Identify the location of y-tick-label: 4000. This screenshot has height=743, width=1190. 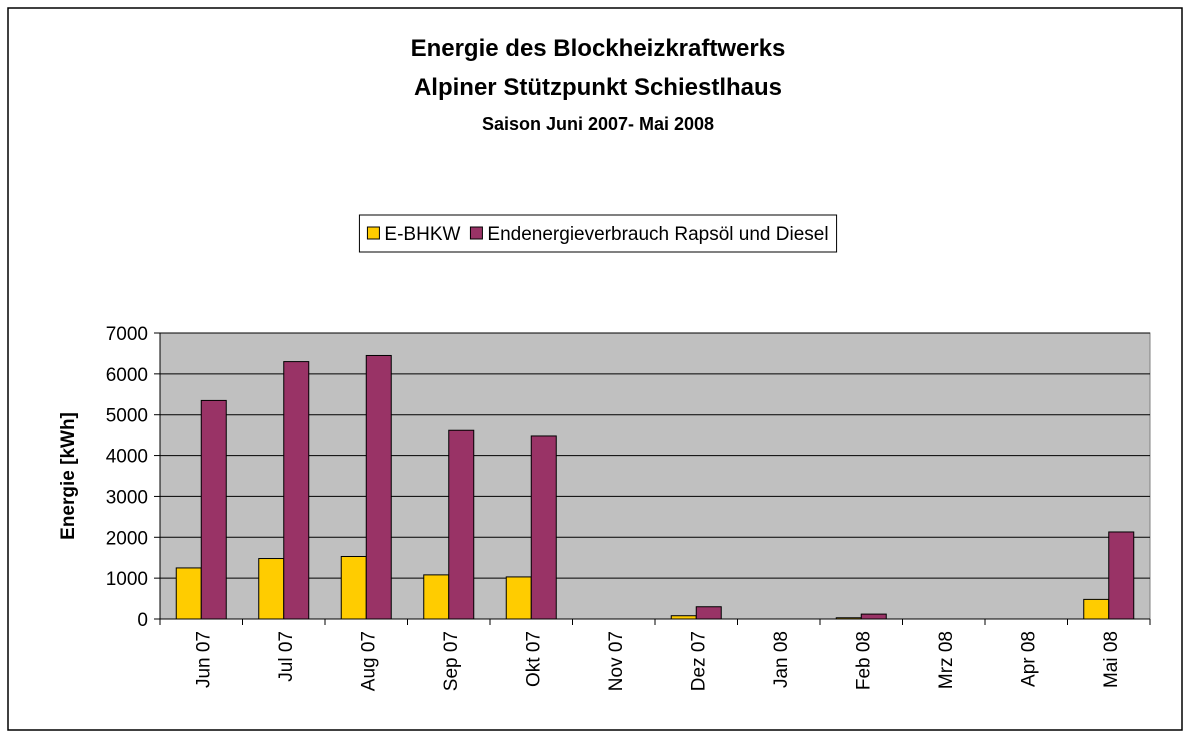
(127, 457).